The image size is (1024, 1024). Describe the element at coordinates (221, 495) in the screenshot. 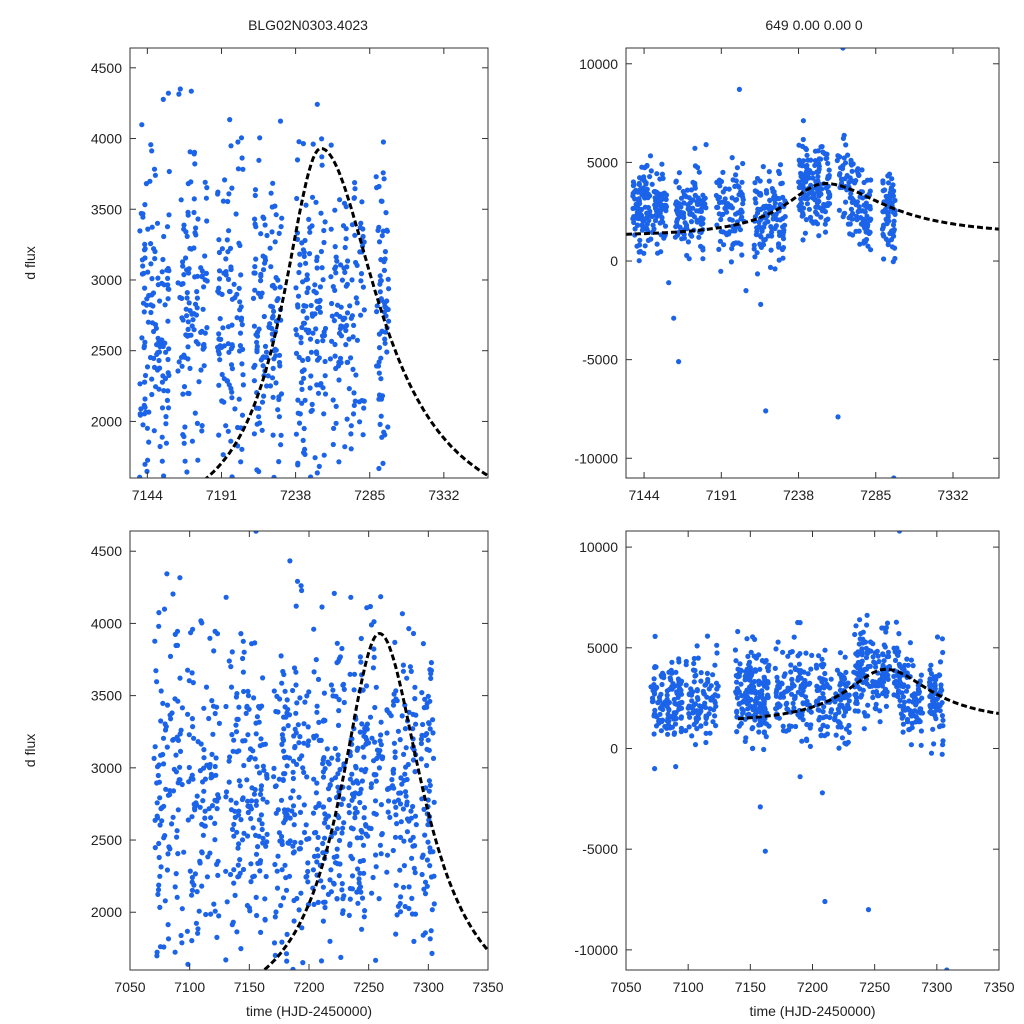

I see `x-tick-label: 7191` at that location.